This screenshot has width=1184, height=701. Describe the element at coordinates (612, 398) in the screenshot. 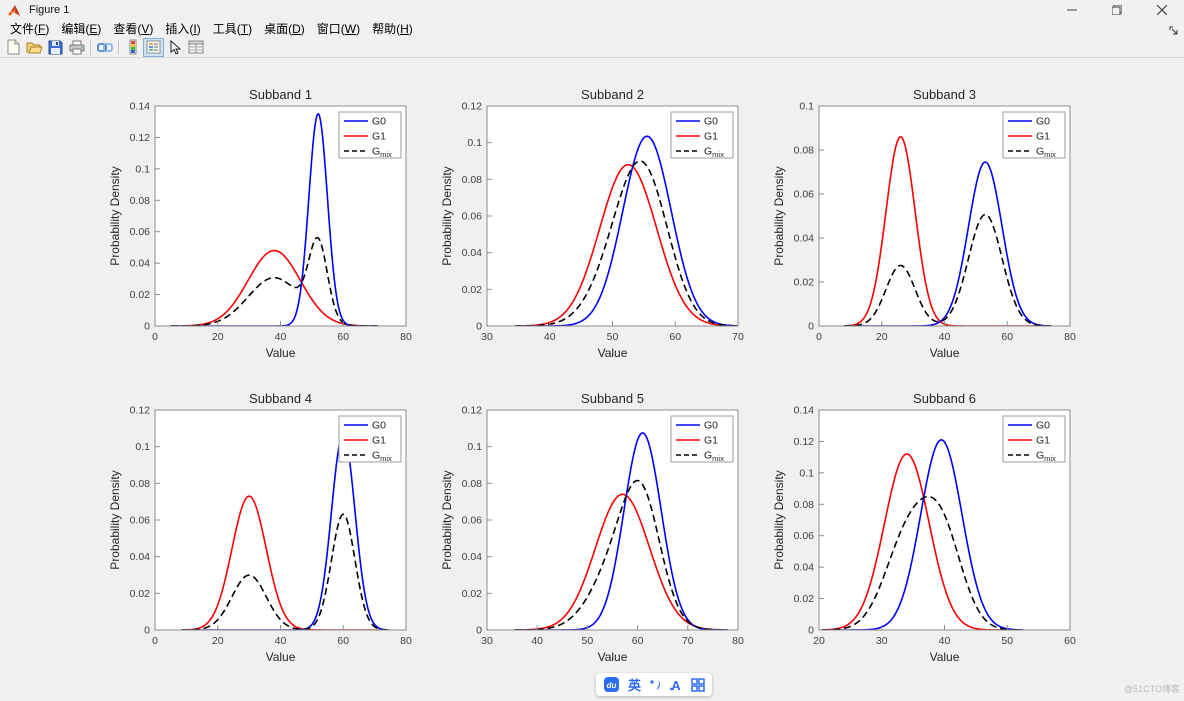

I see `subplot-title: Subband 5` at that location.